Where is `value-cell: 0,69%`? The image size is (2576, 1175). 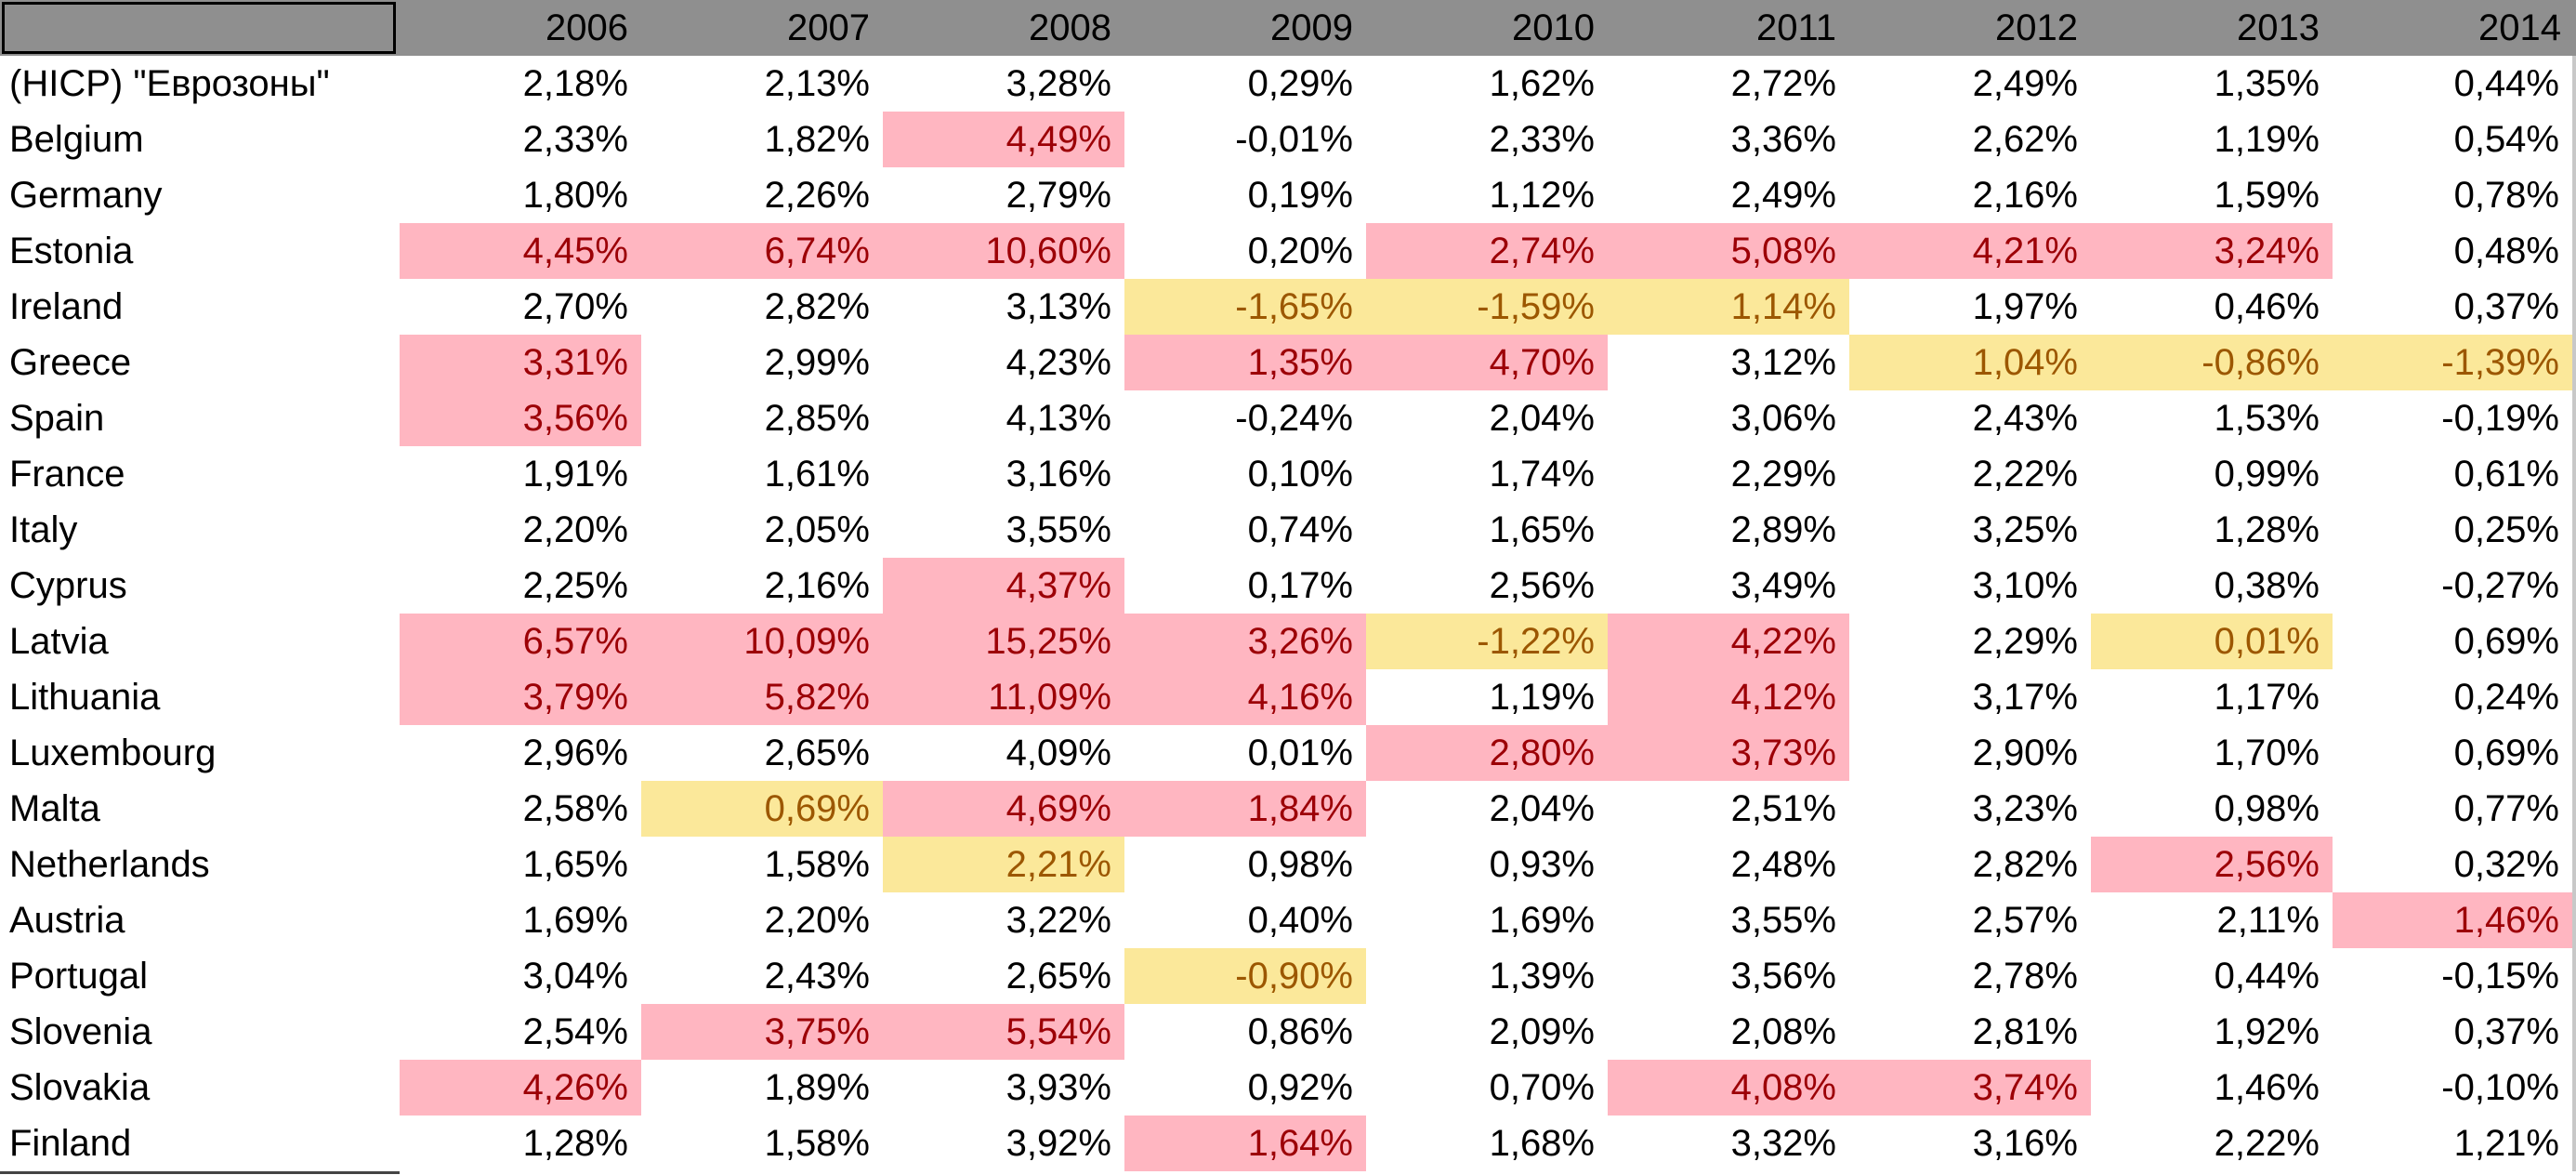 value-cell: 0,69% is located at coordinates (2506, 641).